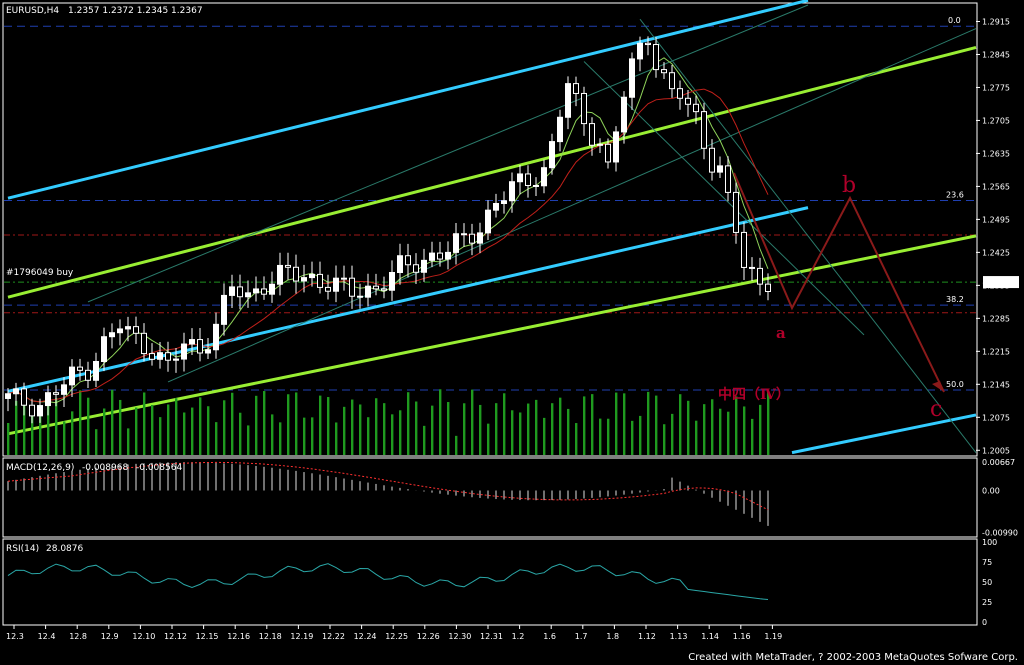 This screenshot has width=1024, height=665. I want to click on rsi-layer, so click(388, 581).